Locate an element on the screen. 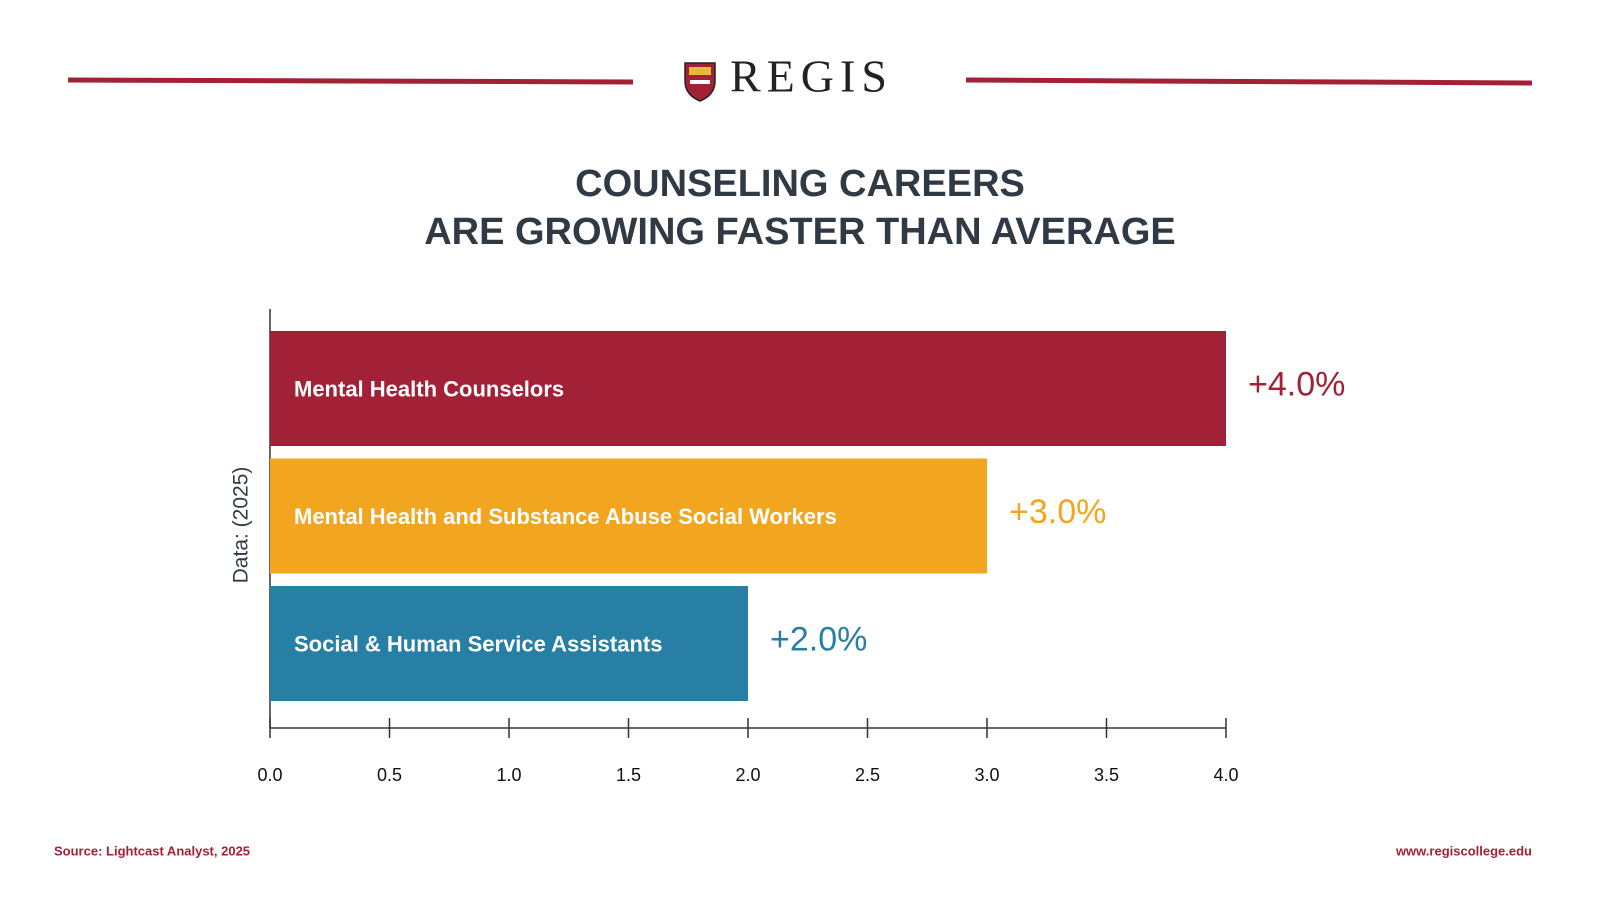 The height and width of the screenshot is (900, 1600). x-tick-label: 0.5 is located at coordinates (389, 775).